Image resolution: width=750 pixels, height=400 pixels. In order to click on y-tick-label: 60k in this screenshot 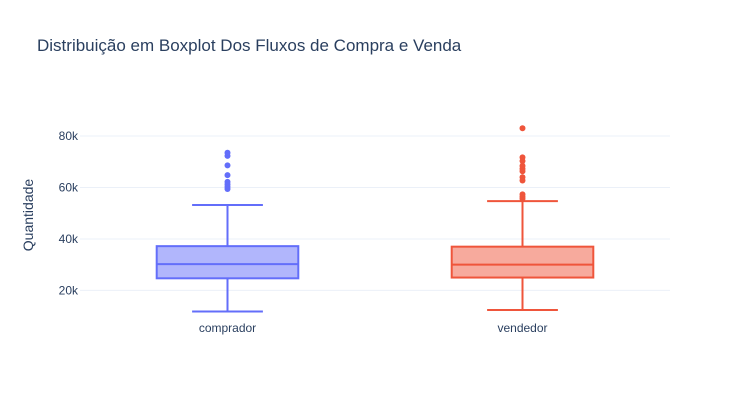, I will do `click(69, 187)`.